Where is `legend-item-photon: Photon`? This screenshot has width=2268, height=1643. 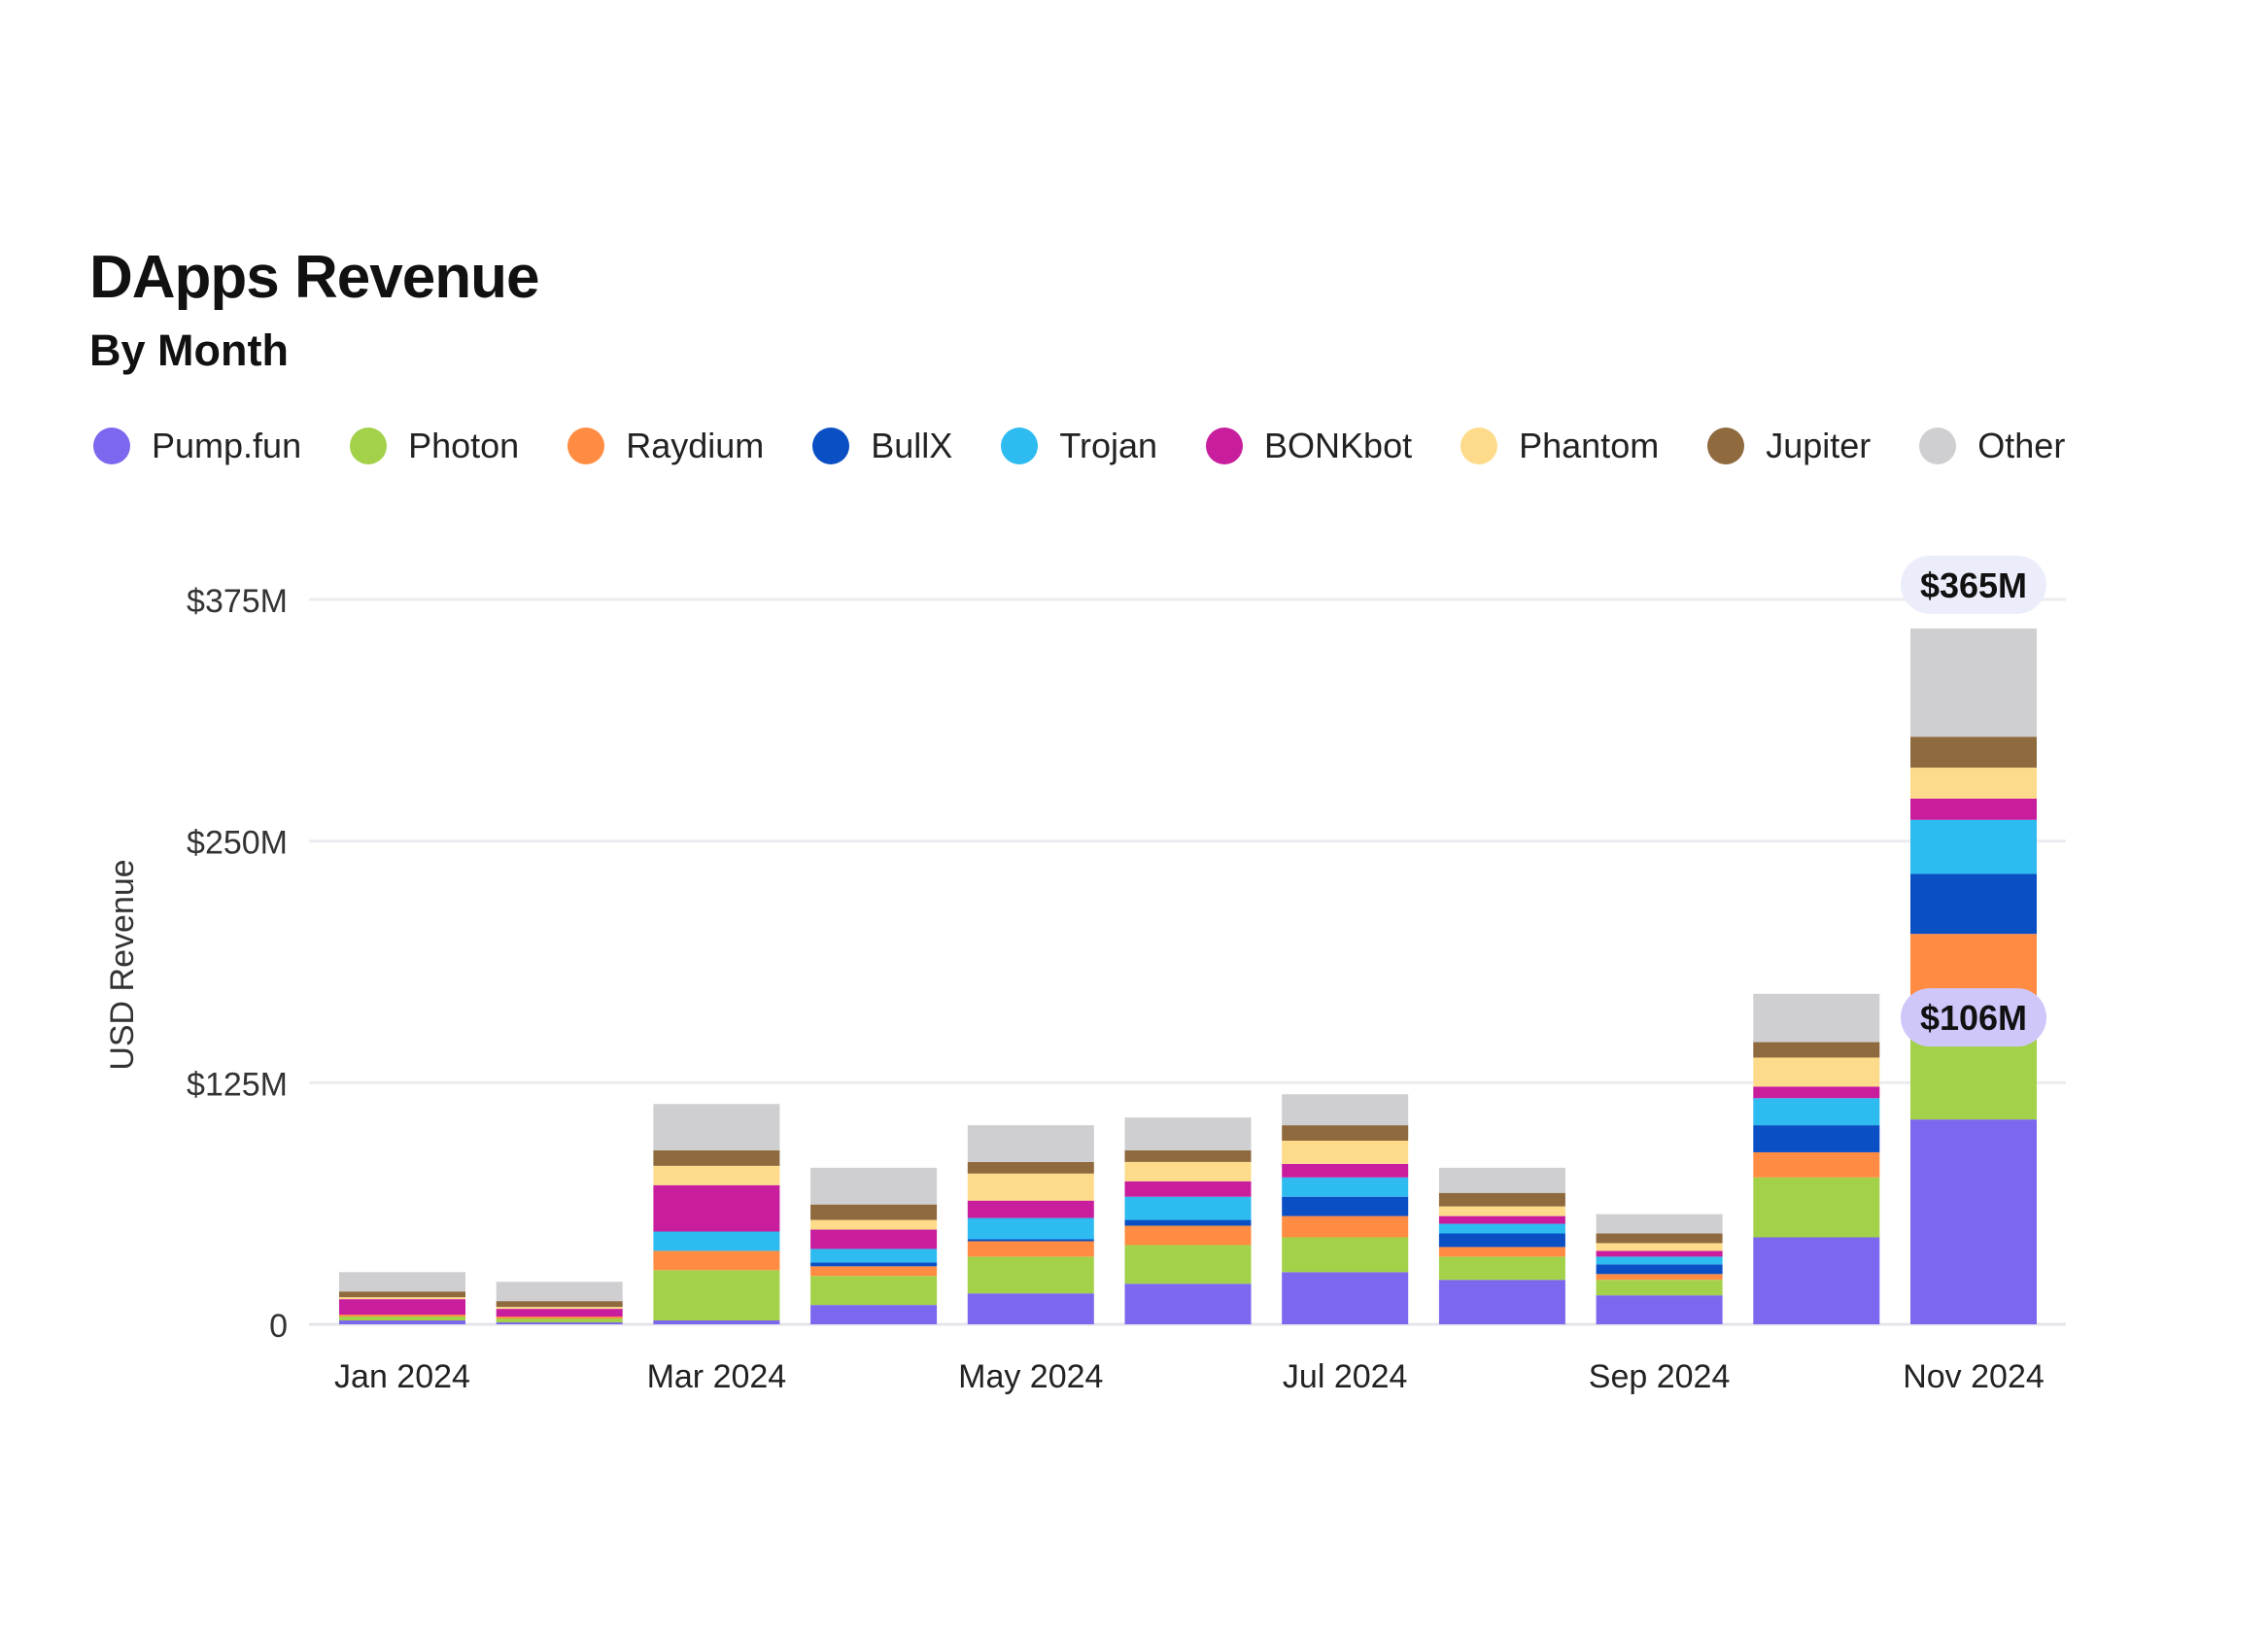 legend-item-photon: Photon is located at coordinates (435, 446).